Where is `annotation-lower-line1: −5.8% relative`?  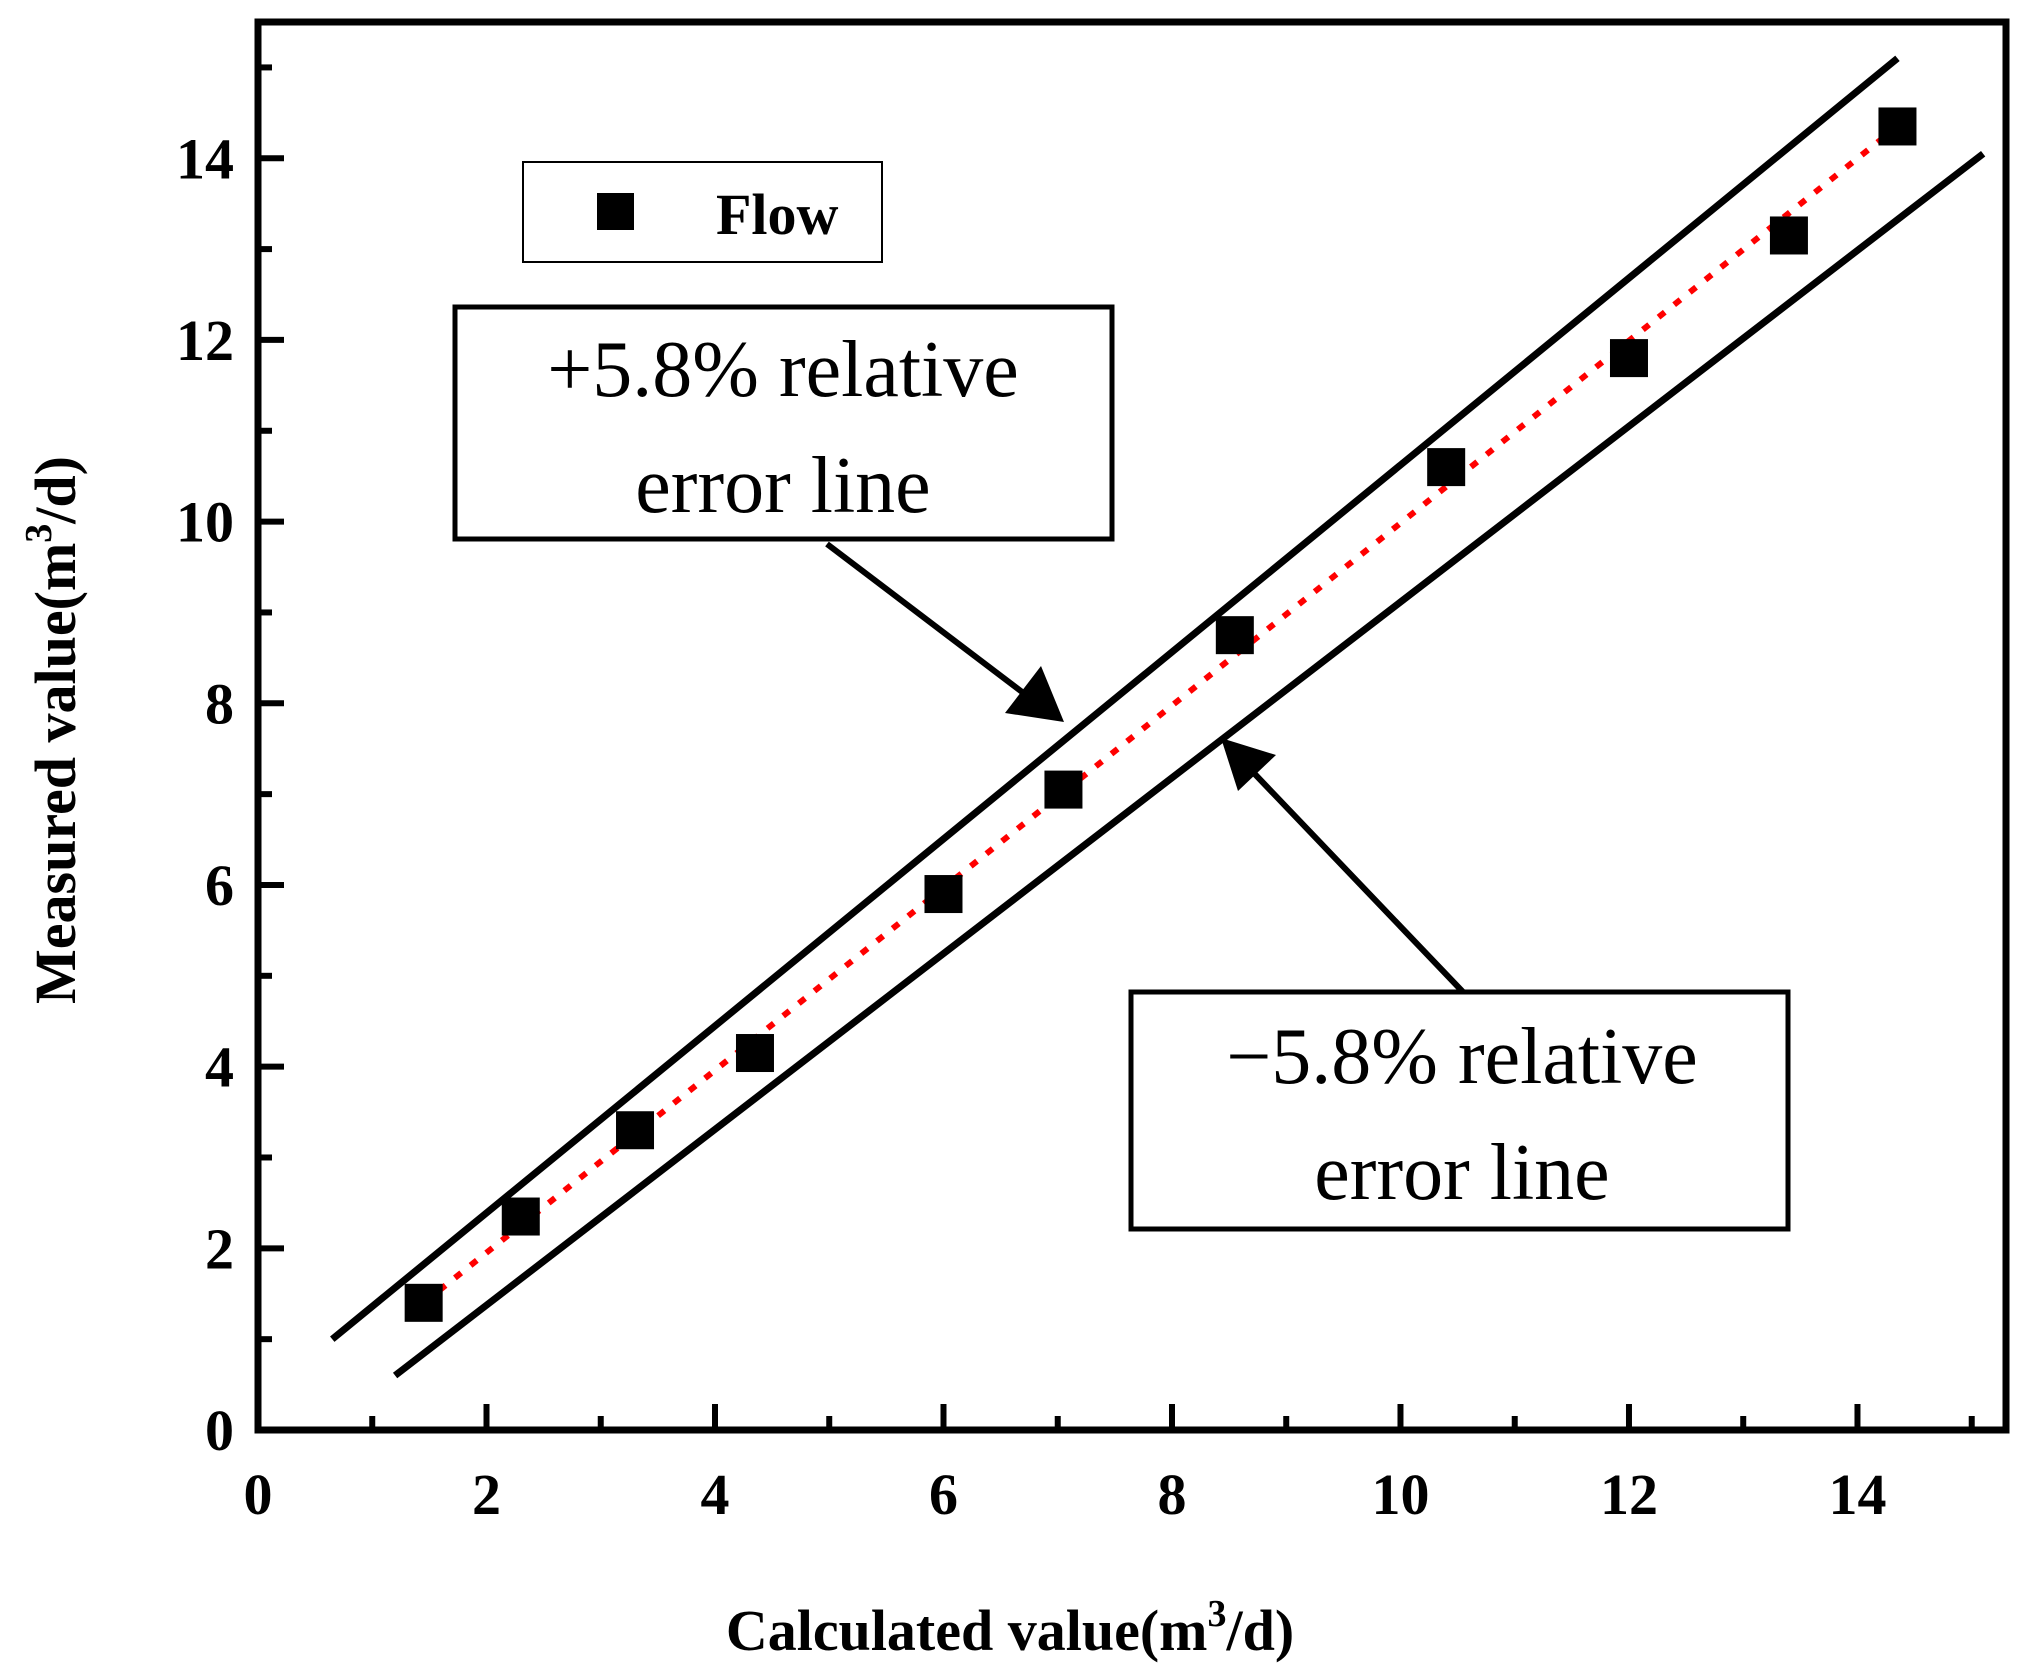 annotation-lower-line1: −5.8% relative is located at coordinates (1462, 1057).